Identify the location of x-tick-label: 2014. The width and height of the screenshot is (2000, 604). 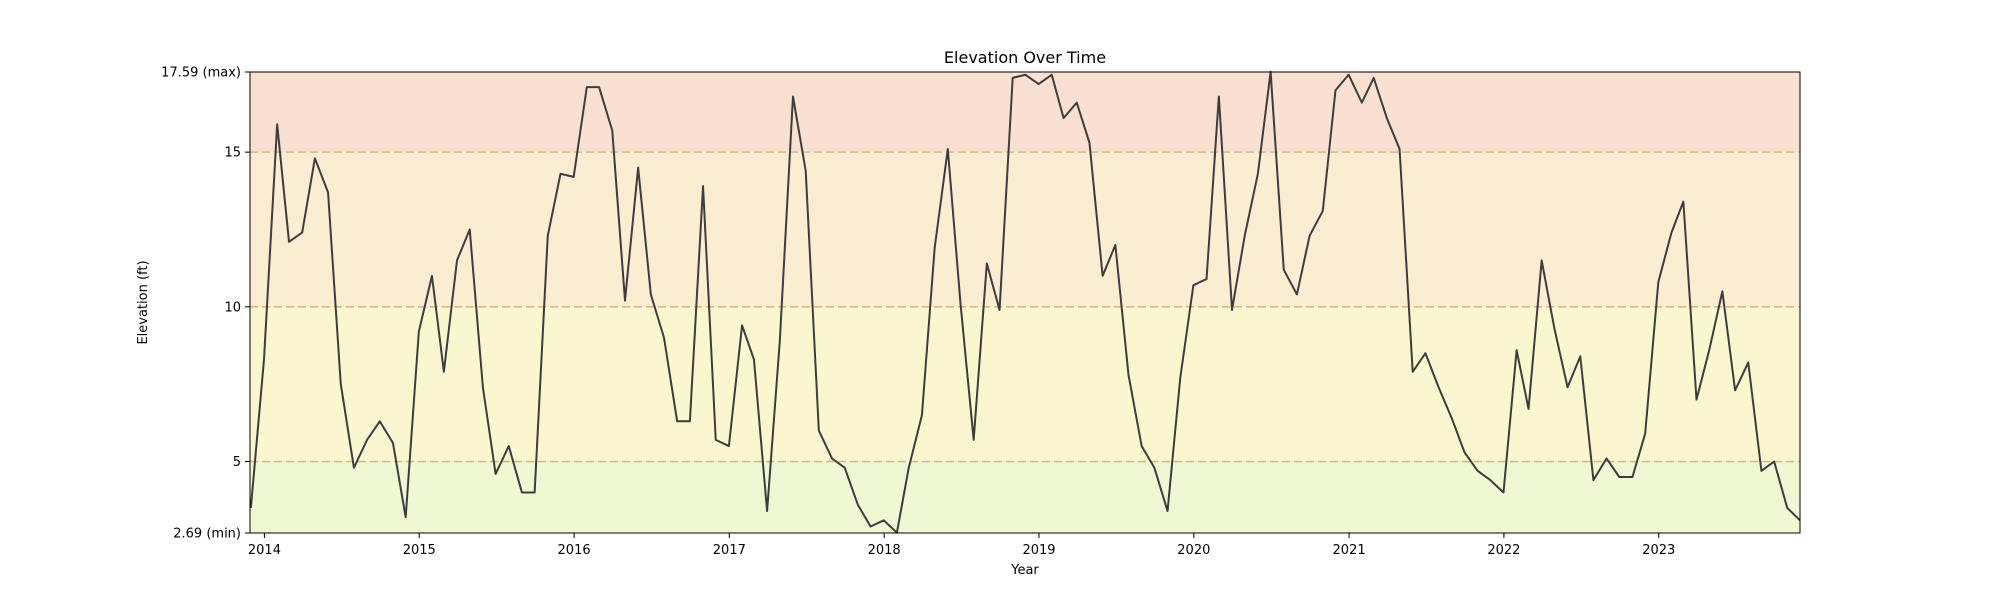
(264, 550).